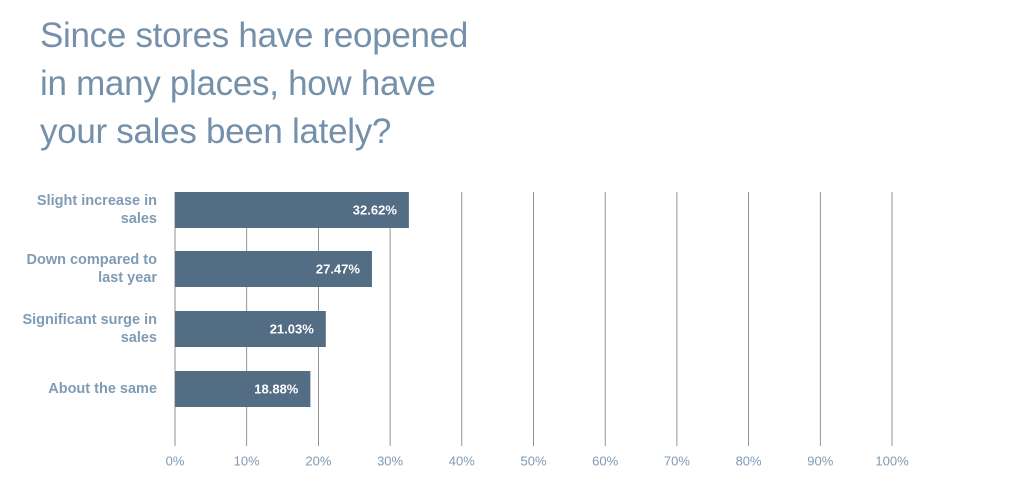 This screenshot has height=499, width=1024. Describe the element at coordinates (292, 328) in the screenshot. I see `value-label: 21.03%` at that location.